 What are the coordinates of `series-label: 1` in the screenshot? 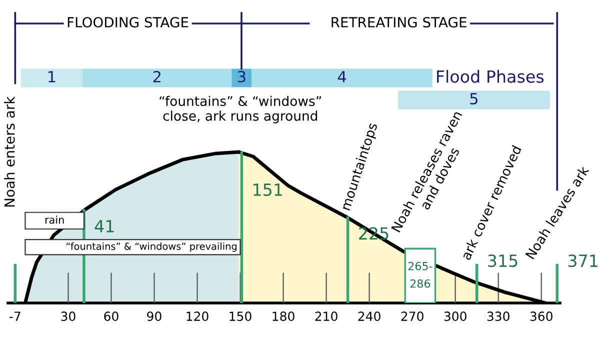 It's located at (52, 76).